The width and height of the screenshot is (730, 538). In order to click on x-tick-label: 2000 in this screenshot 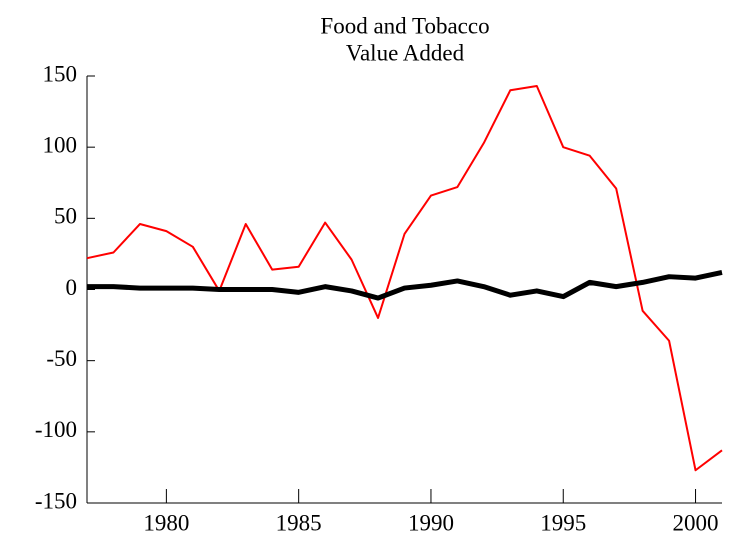, I will do `click(696, 522)`.